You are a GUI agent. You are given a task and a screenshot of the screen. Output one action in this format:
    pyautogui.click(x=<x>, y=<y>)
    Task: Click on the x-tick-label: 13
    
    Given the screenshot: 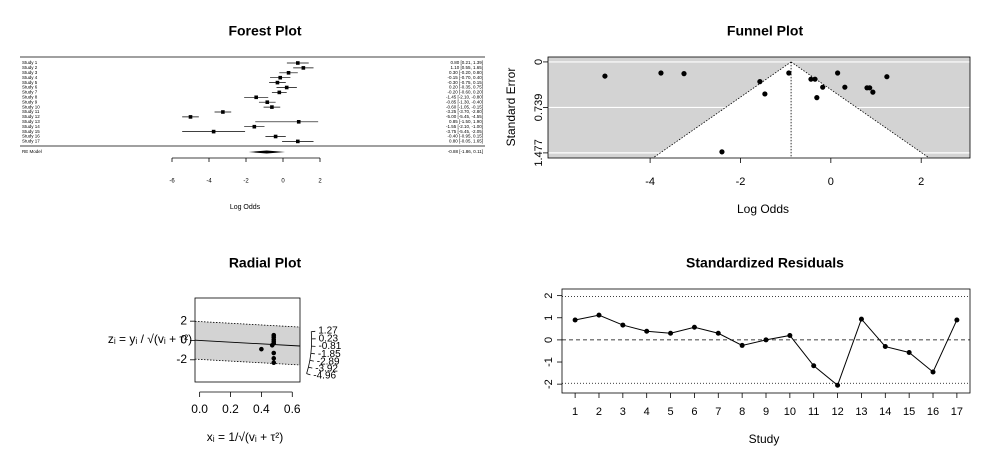 What is the action you would take?
    pyautogui.click(x=861, y=412)
    